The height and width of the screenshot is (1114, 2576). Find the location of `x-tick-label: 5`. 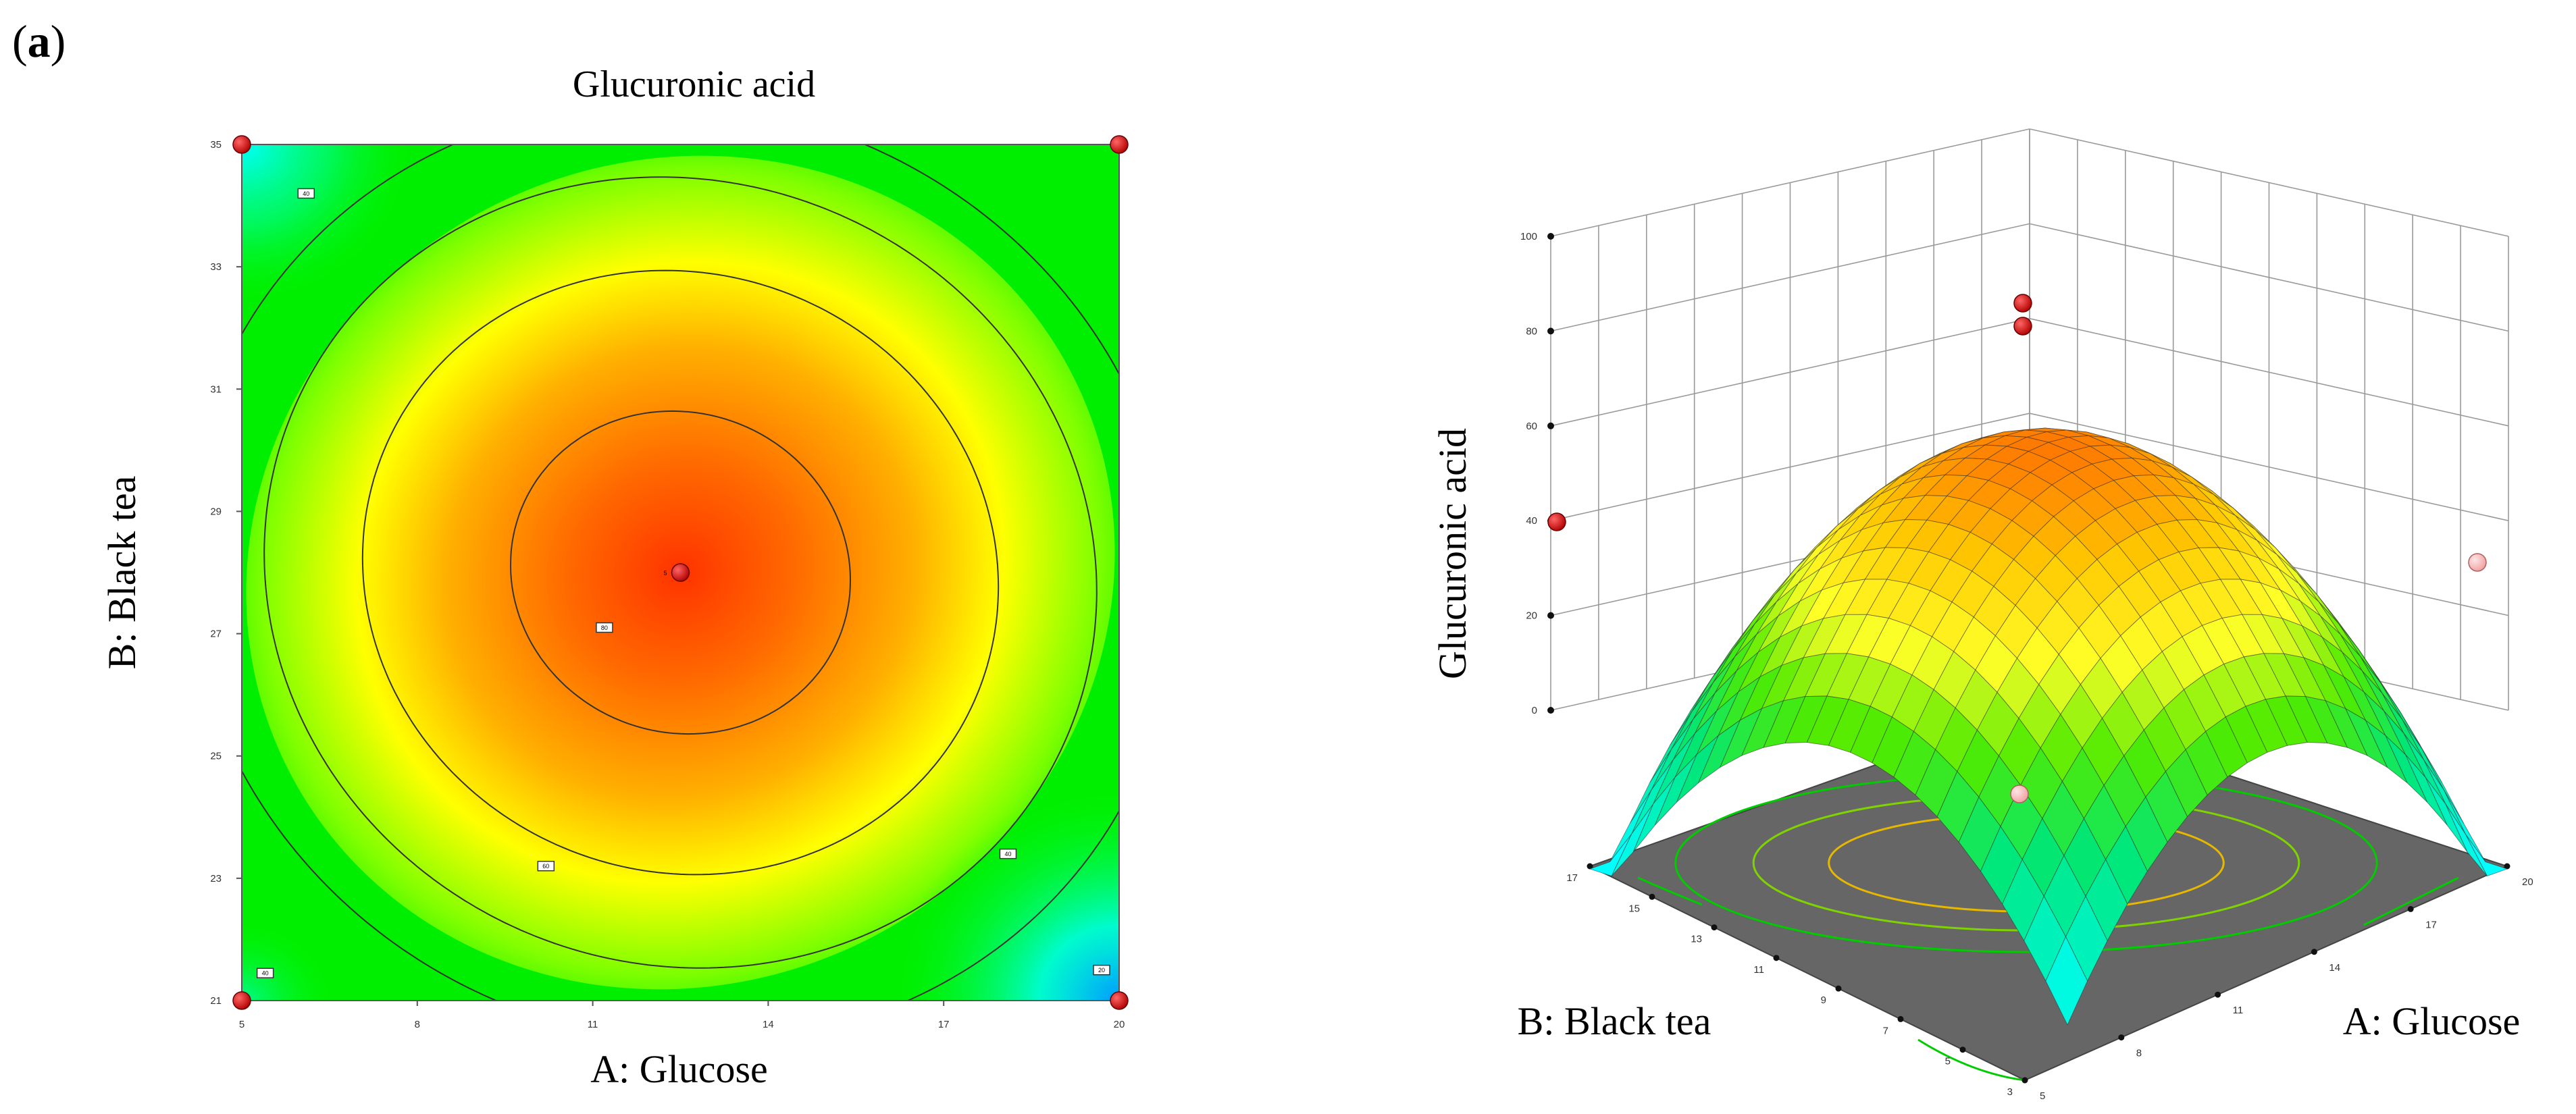

x-tick-label: 5 is located at coordinates (241, 1024).